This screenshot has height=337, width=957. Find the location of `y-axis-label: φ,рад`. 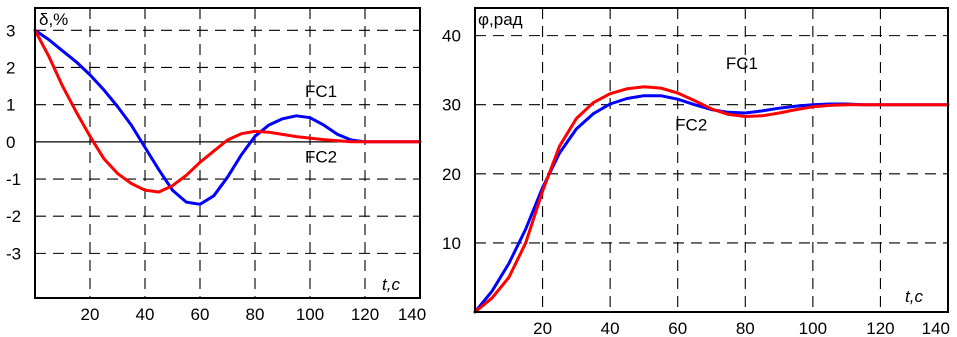

y-axis-label: φ,рад is located at coordinates (500, 19).